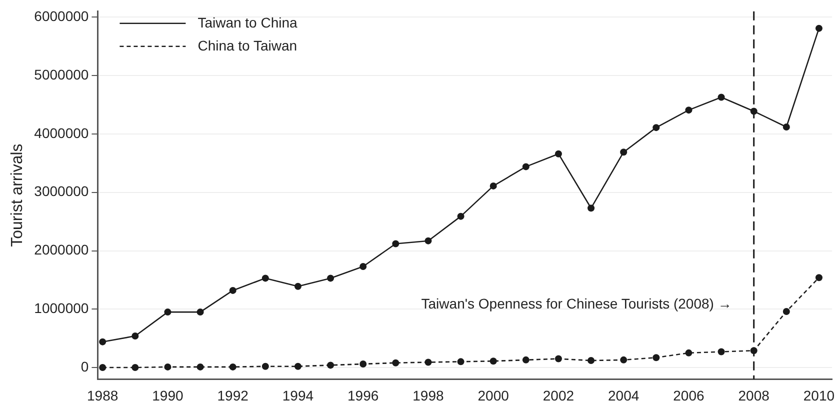 This screenshot has height=410, width=840. I want to click on x-tick-label: 2006, so click(689, 395).